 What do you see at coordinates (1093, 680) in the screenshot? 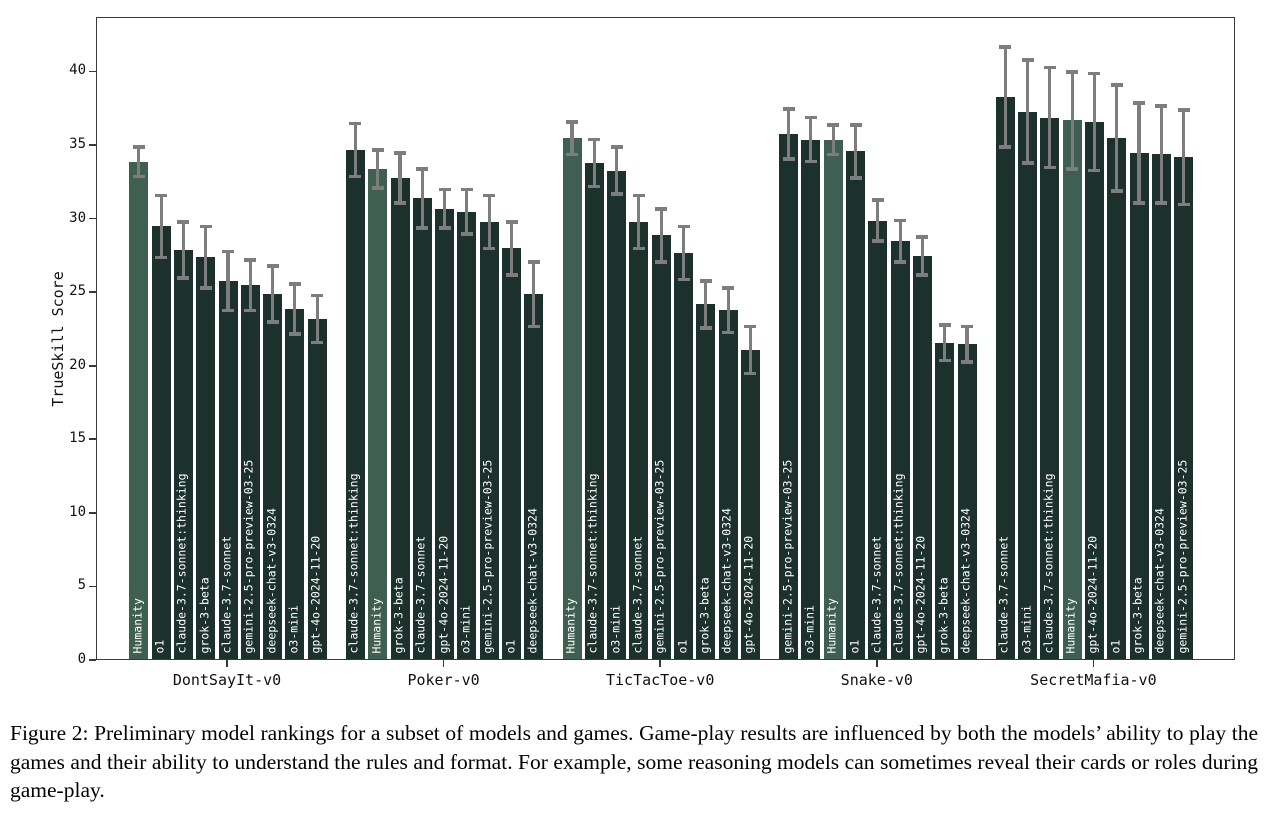
I see `x-group-label: SecretMafia-v0` at bounding box center [1093, 680].